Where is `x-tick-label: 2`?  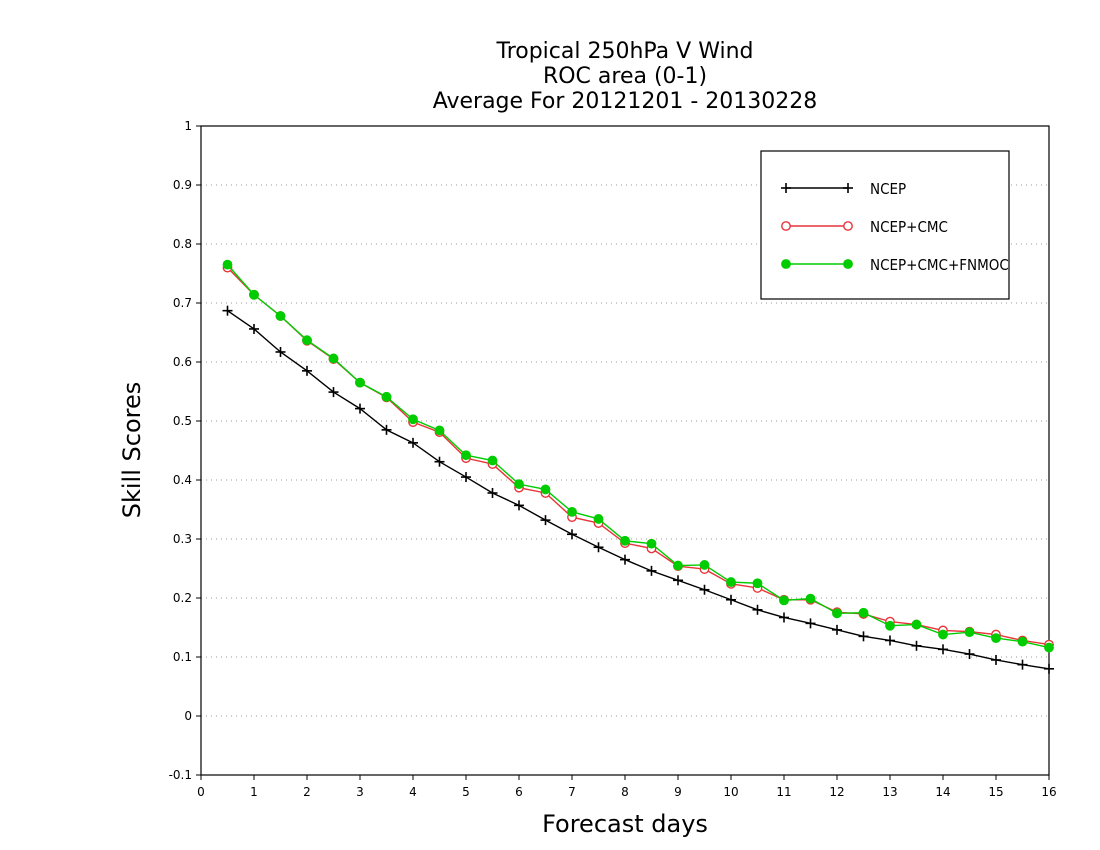
x-tick-label: 2 is located at coordinates (307, 792).